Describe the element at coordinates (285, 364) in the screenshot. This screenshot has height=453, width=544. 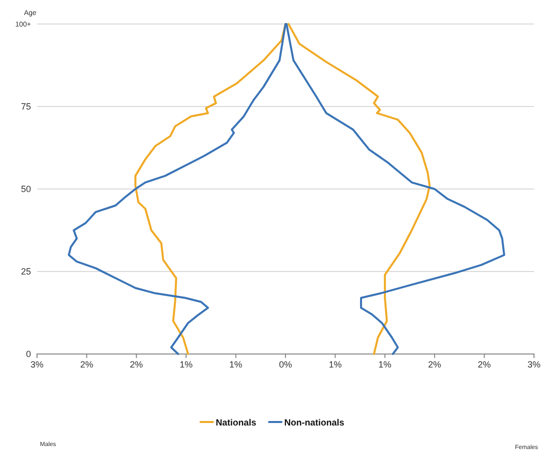
I see `x-tick-label: 0%` at that location.